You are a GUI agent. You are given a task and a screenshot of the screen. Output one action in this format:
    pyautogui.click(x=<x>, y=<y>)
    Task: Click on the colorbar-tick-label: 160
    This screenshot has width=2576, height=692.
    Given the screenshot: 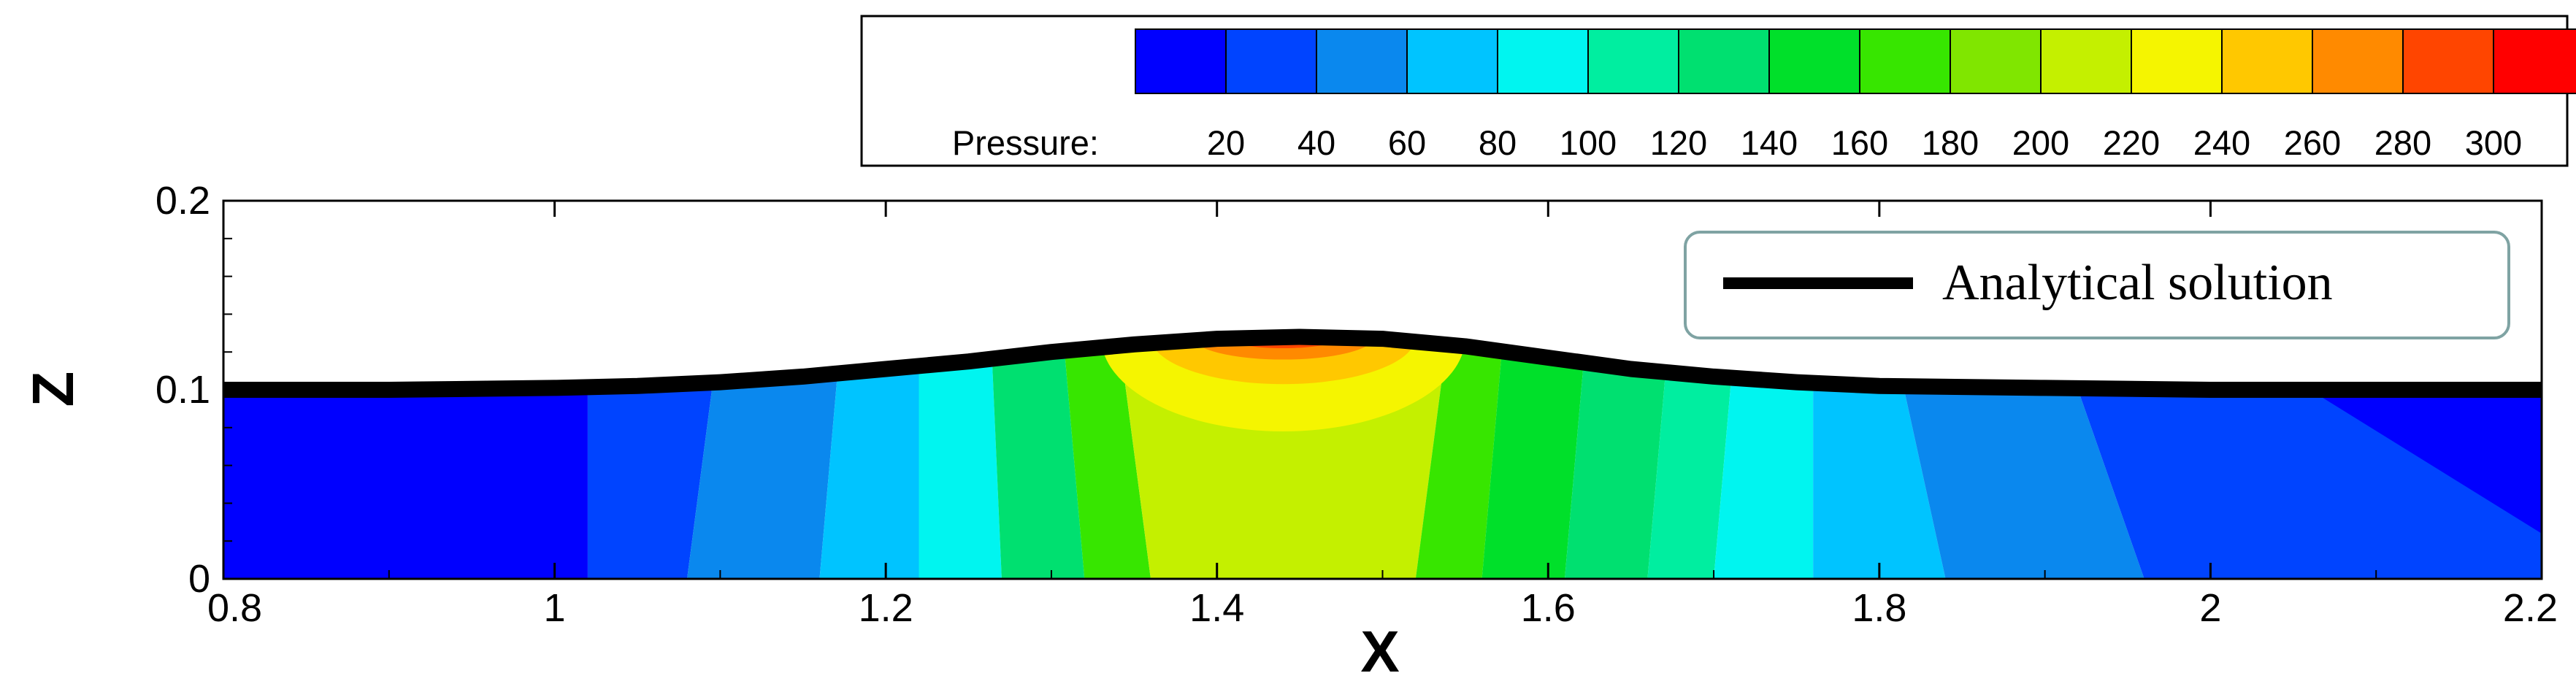 What is the action you would take?
    pyautogui.click(x=1859, y=142)
    